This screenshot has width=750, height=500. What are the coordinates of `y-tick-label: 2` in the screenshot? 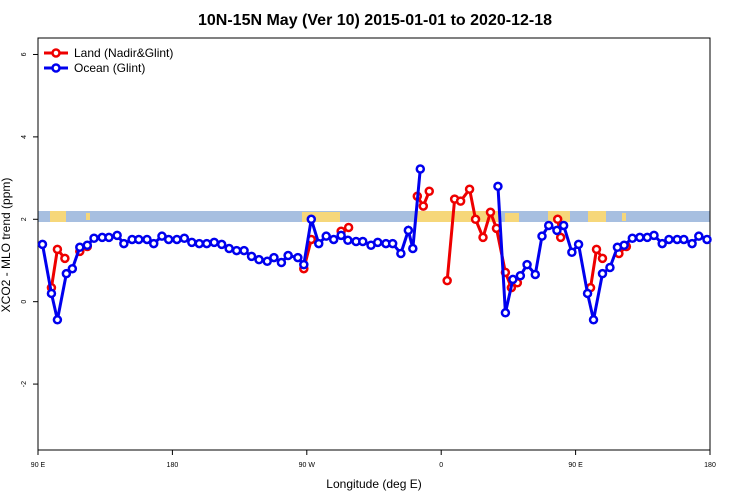 It's located at (24, 219).